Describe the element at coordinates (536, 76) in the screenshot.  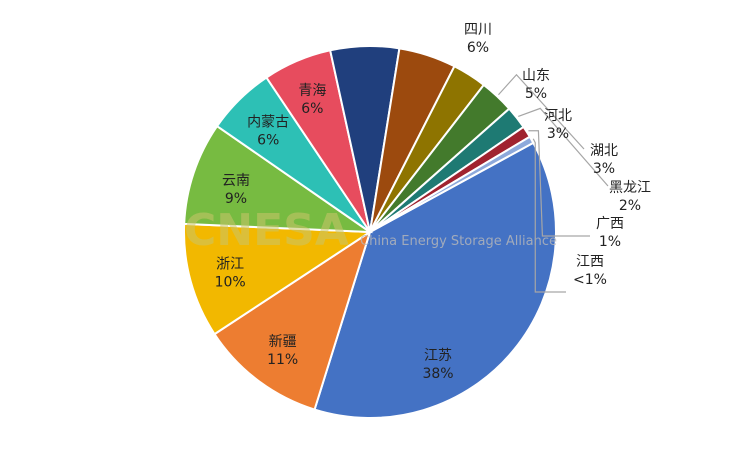
I see `slice-label-name: 山东` at that location.